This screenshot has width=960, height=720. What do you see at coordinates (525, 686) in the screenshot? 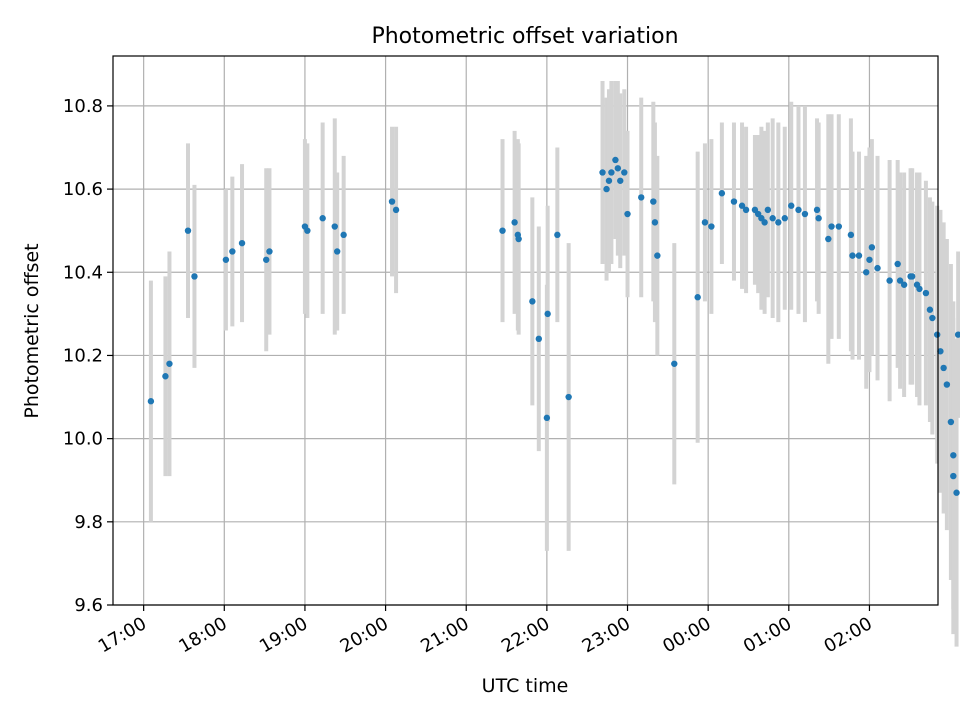
I see `x-axis-label: UTC time` at bounding box center [525, 686].